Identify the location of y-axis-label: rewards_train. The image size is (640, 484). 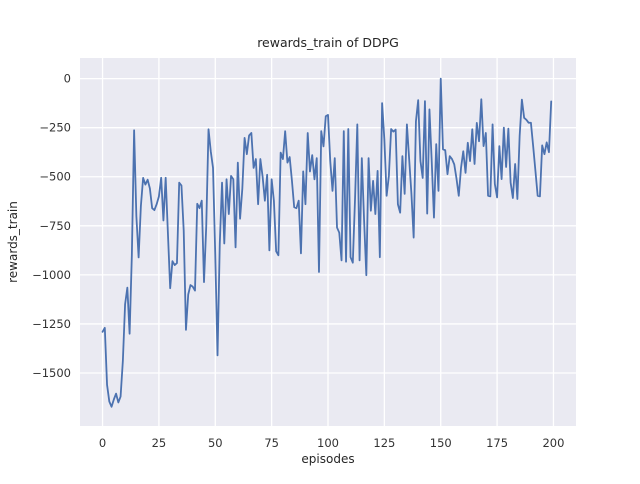
(13, 242).